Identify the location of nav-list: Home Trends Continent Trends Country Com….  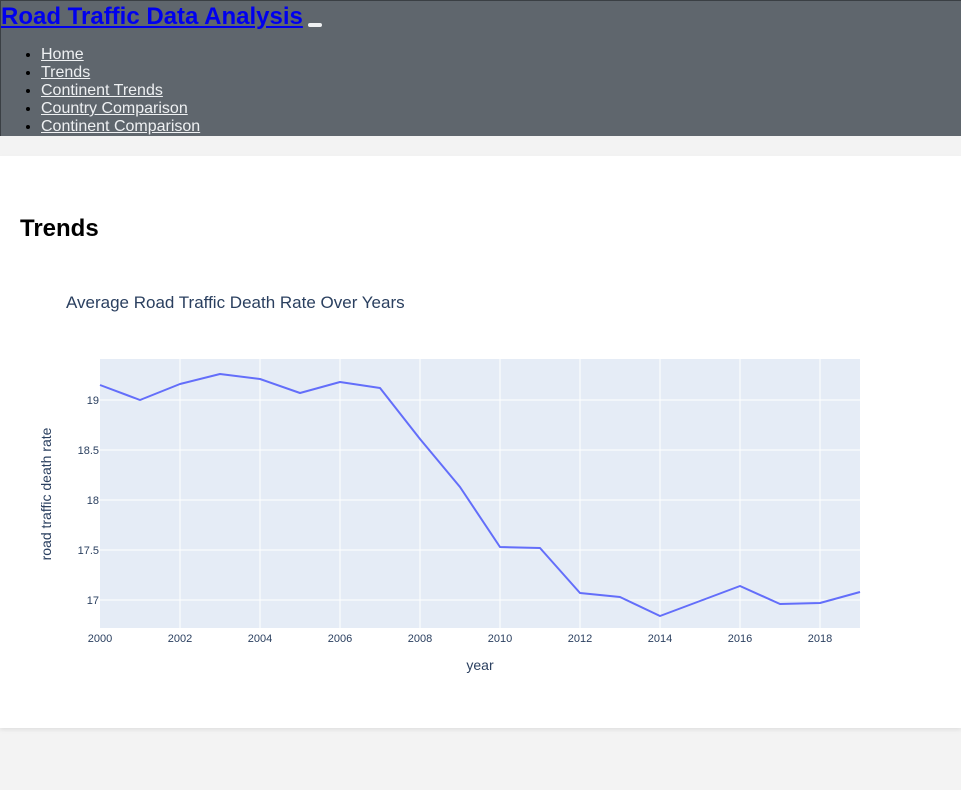
(100, 91).